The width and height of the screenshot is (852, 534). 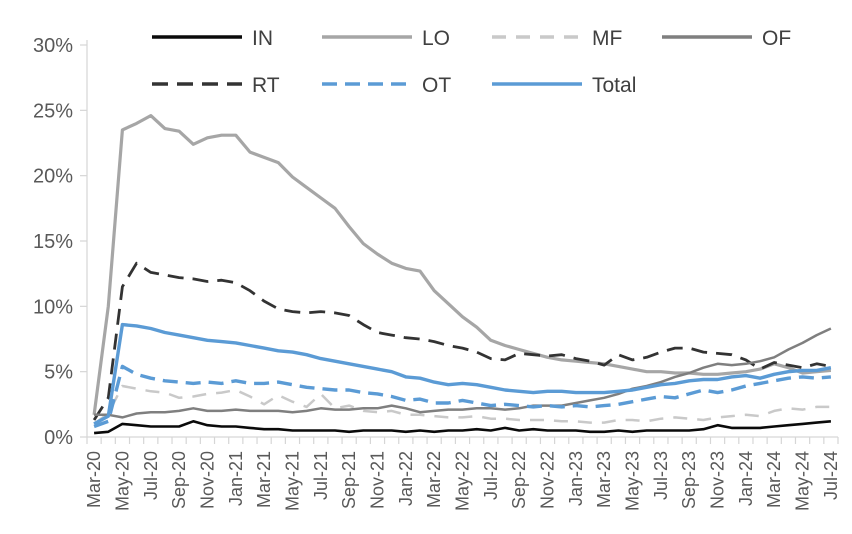 I want to click on y-axis-label: 5%, so click(x=58, y=373).